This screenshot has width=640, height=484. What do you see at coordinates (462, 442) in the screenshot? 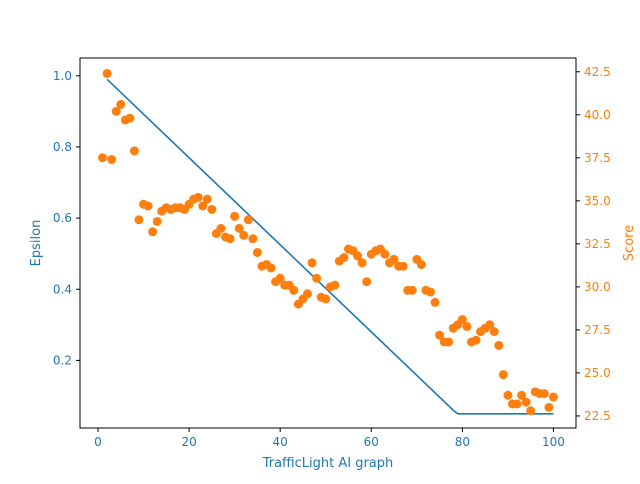
I see `x-tick-label: 80` at bounding box center [462, 442].